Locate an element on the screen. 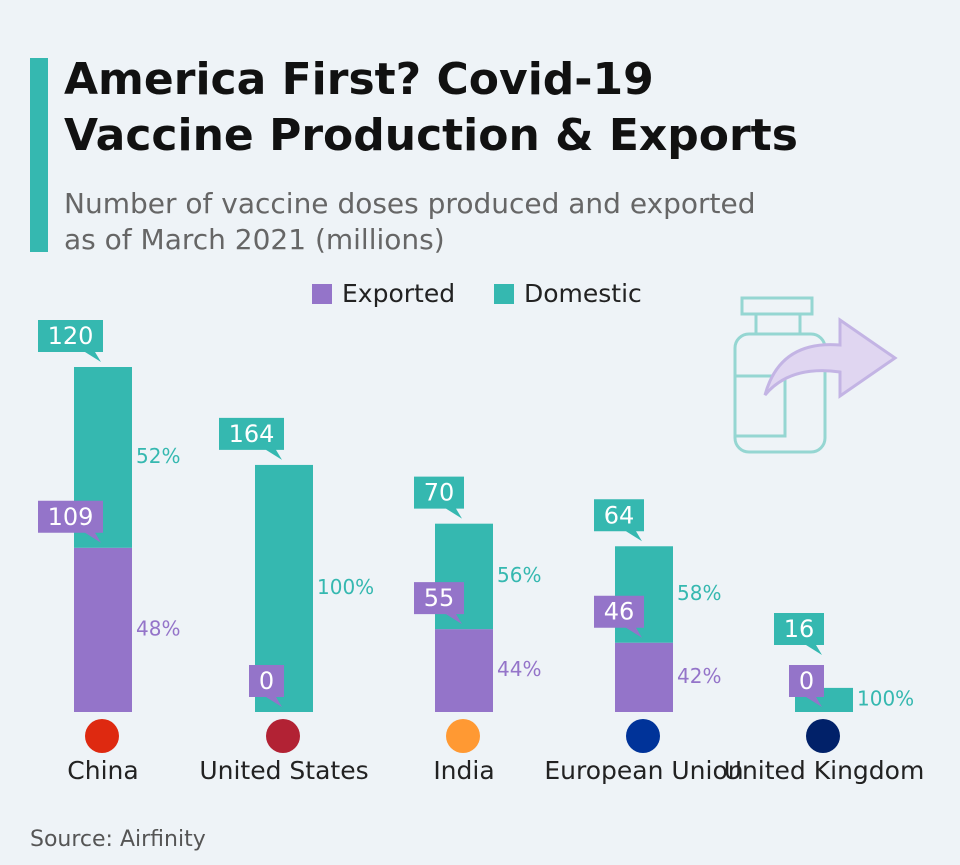  value-label: 109 is located at coordinates (71, 517).